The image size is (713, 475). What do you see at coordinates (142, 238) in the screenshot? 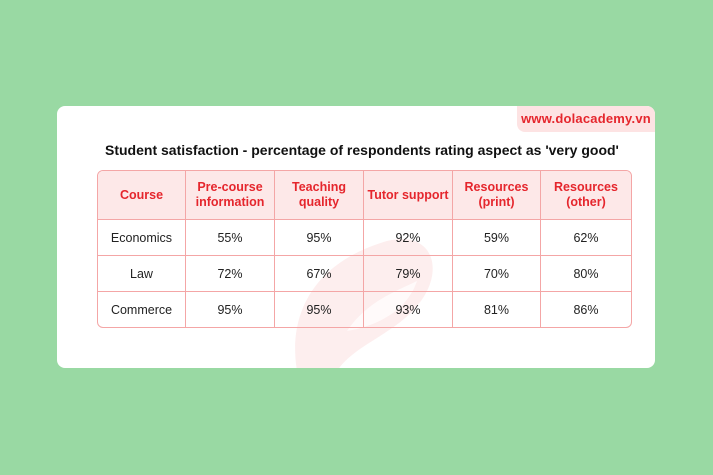
I see `row-label-cell: Economics` at bounding box center [142, 238].